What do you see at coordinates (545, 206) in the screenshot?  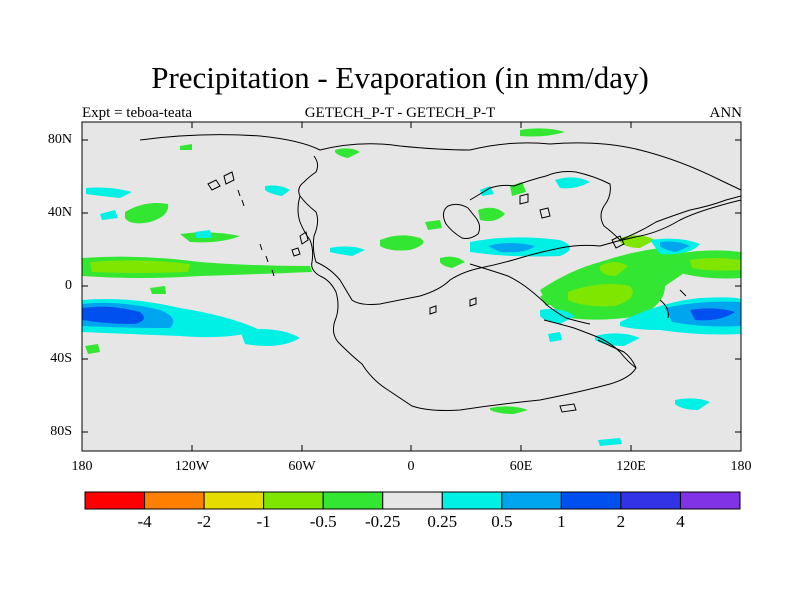 I see `coast-eurasia-south` at bounding box center [545, 206].